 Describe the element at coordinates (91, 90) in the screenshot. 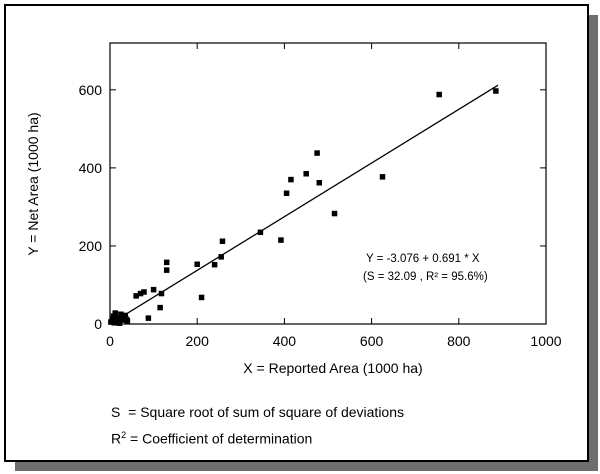

I see `y-tick-label: 600` at that location.